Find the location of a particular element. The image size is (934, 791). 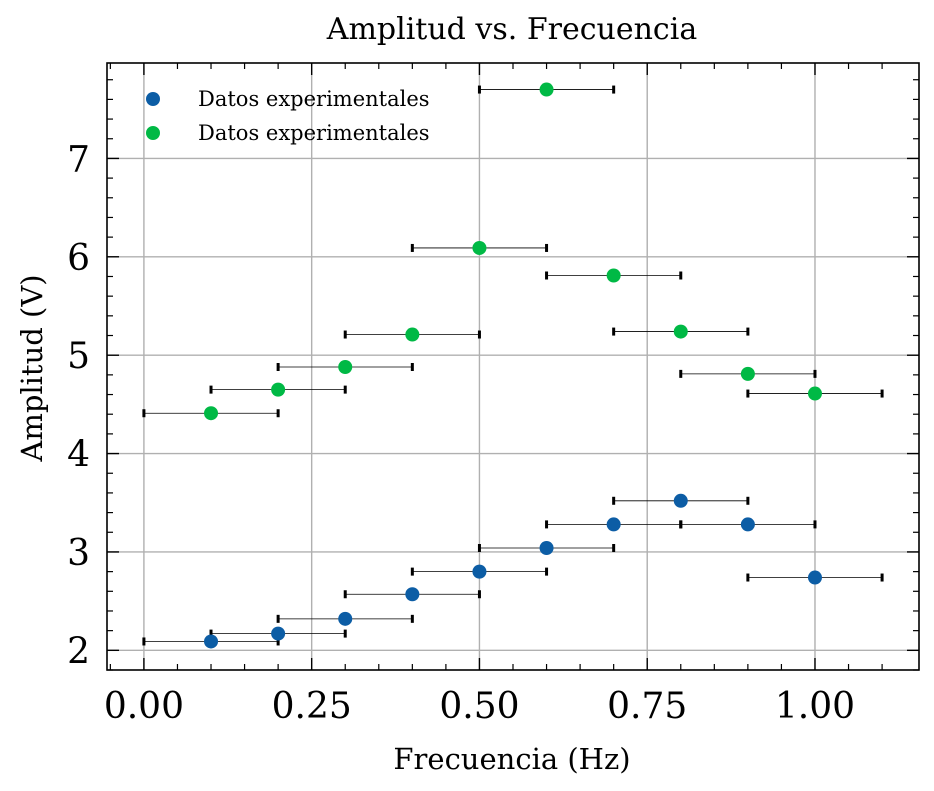

y-tick-label: 7 is located at coordinates (78, 159).